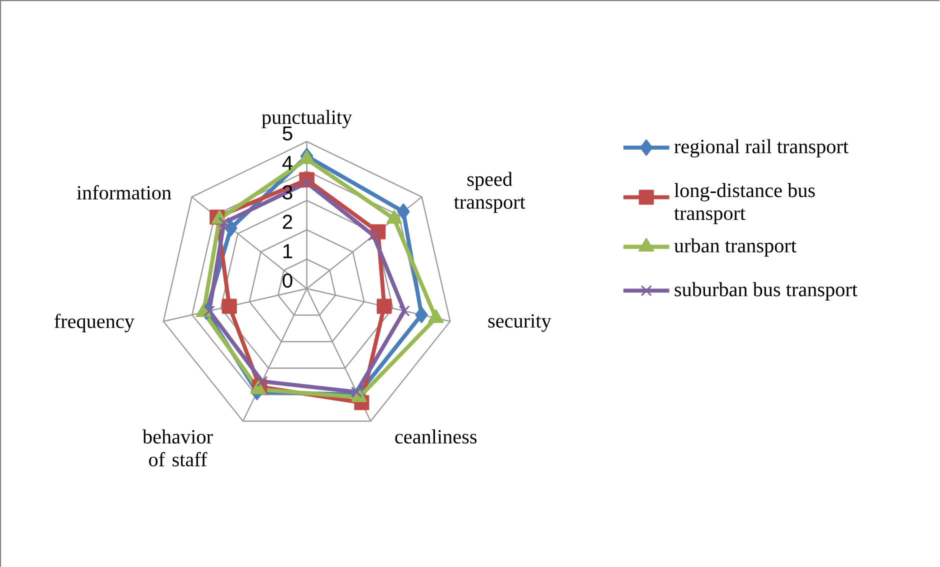 This screenshot has height=567, width=940. What do you see at coordinates (287, 251) in the screenshot?
I see `y-tick-label: 1` at bounding box center [287, 251].